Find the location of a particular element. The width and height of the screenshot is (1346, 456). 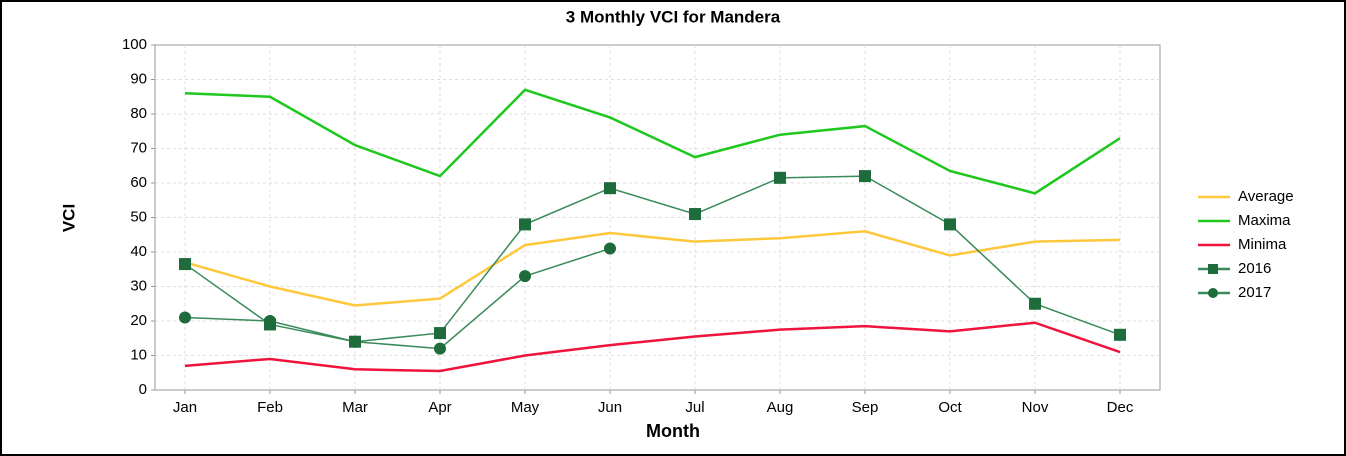

legend-label: 2016 is located at coordinates (1254, 268).